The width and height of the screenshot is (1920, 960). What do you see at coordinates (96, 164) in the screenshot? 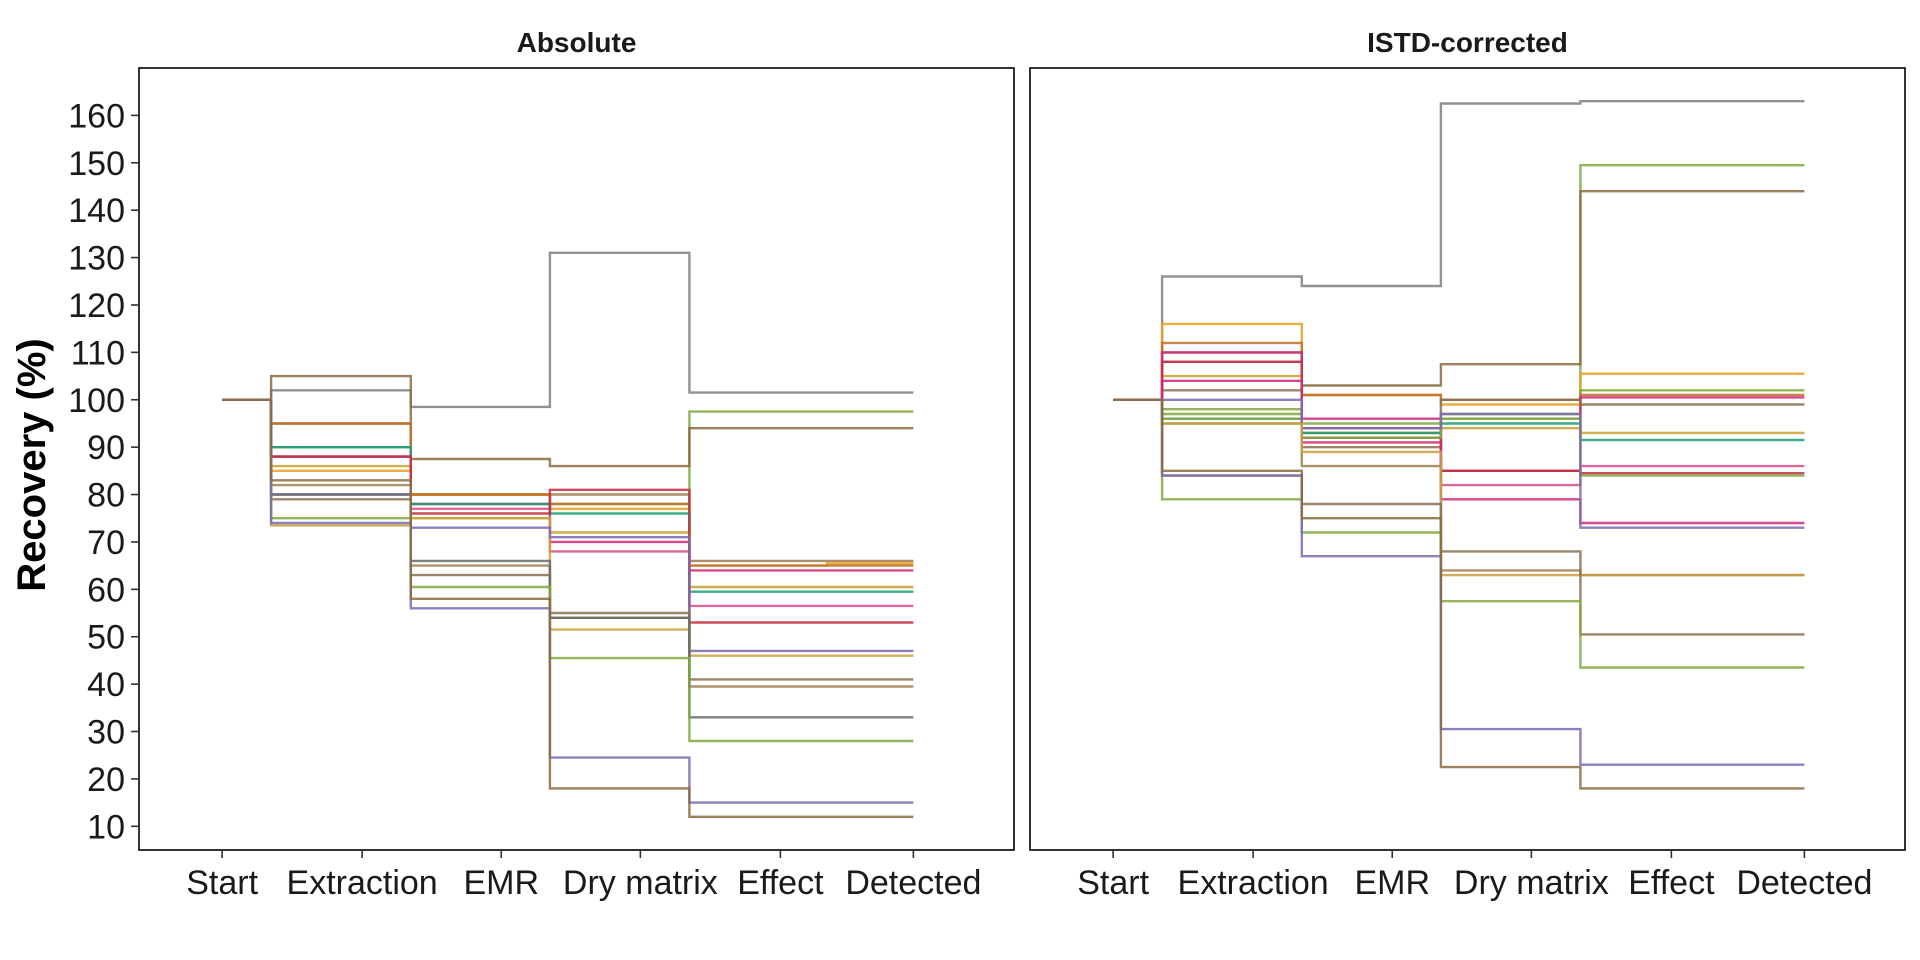
I see `y-tick-label: 150` at bounding box center [96, 164].